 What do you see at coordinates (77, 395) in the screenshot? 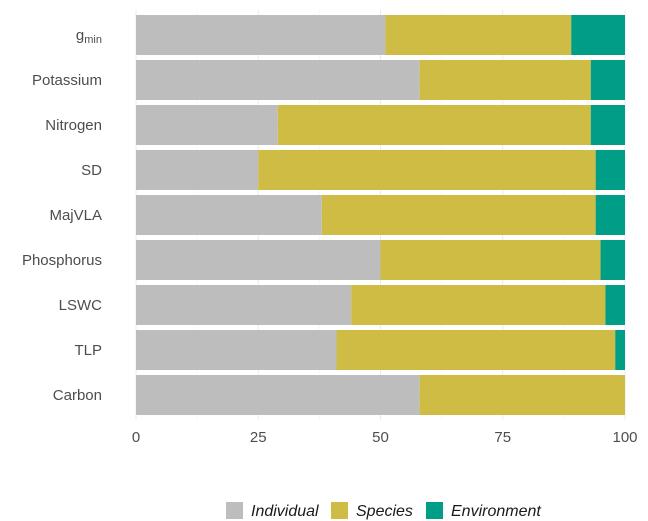
I see `y-tick-label: Carbon` at bounding box center [77, 395].